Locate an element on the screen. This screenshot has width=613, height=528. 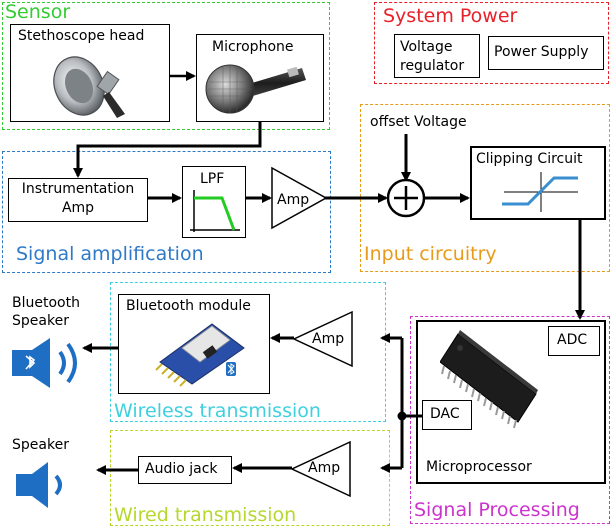
offset-voltage-label: offset Voltage is located at coordinates (418, 122).